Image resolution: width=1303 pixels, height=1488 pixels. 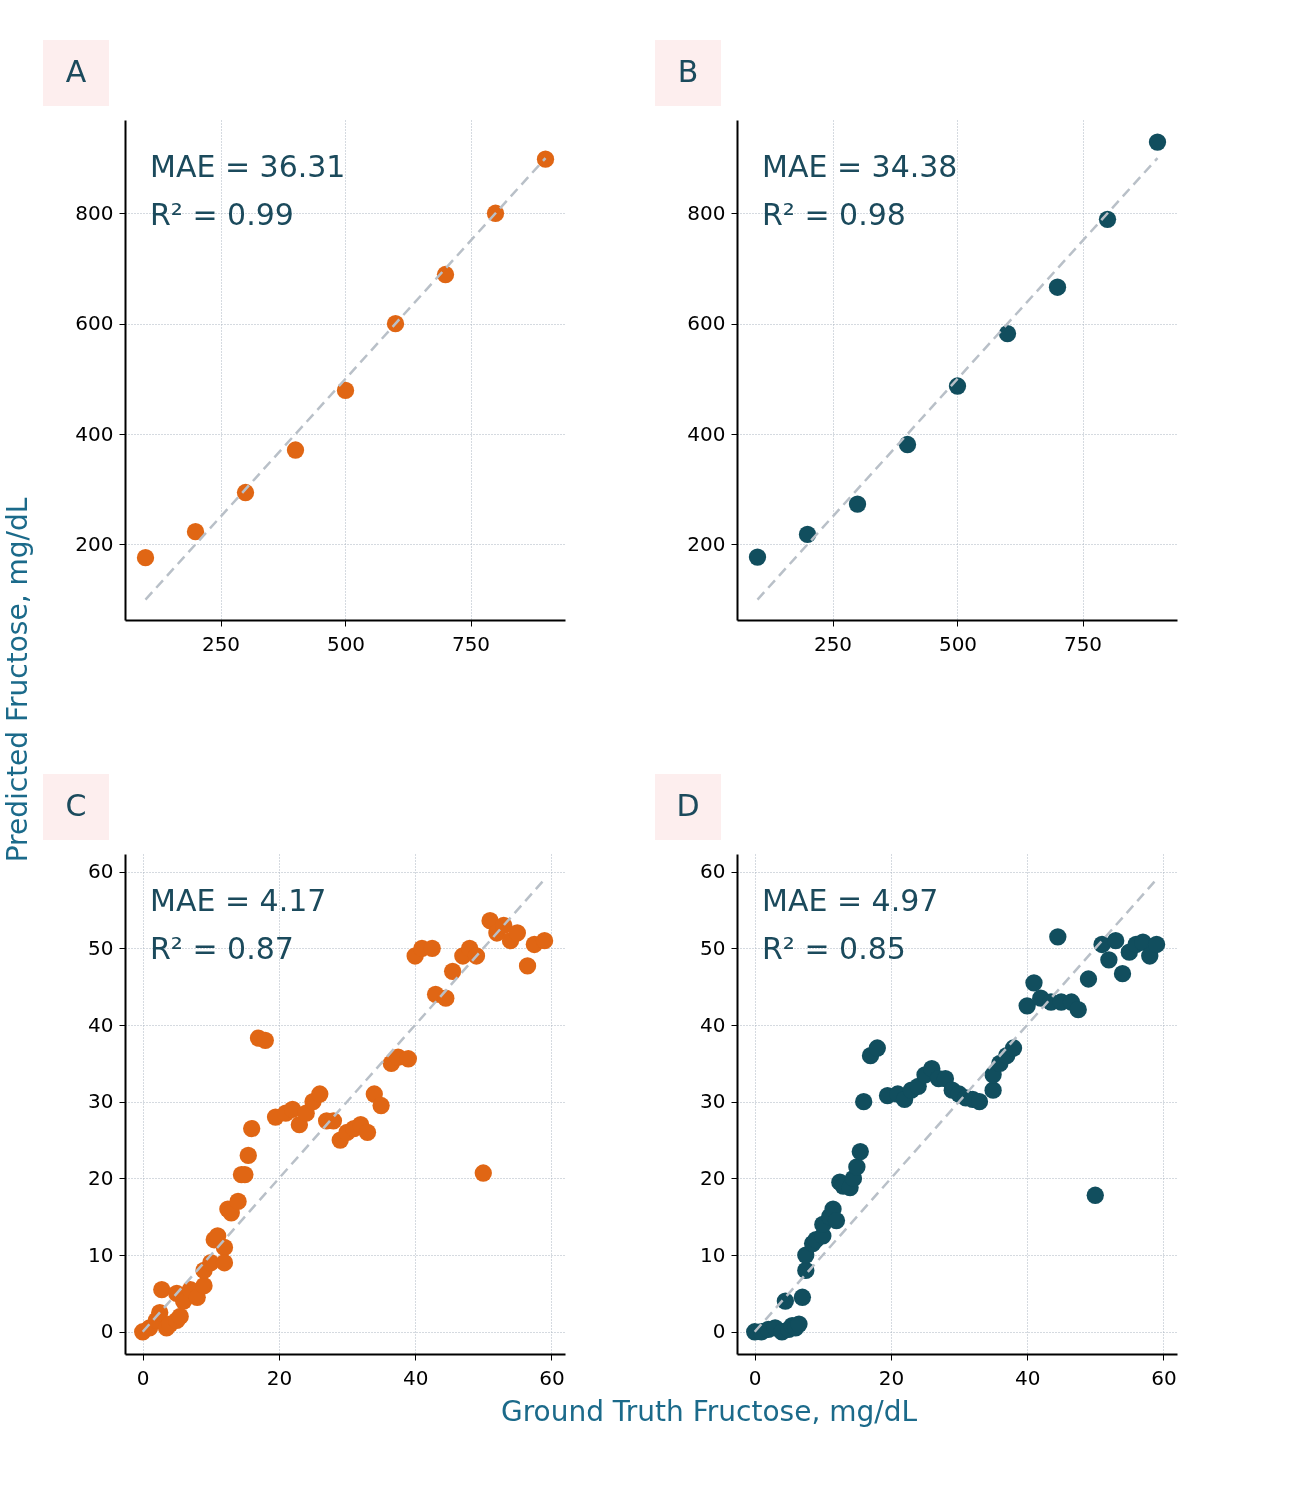 I want to click on annotation: MAE = 34.38, so click(x=860, y=166).